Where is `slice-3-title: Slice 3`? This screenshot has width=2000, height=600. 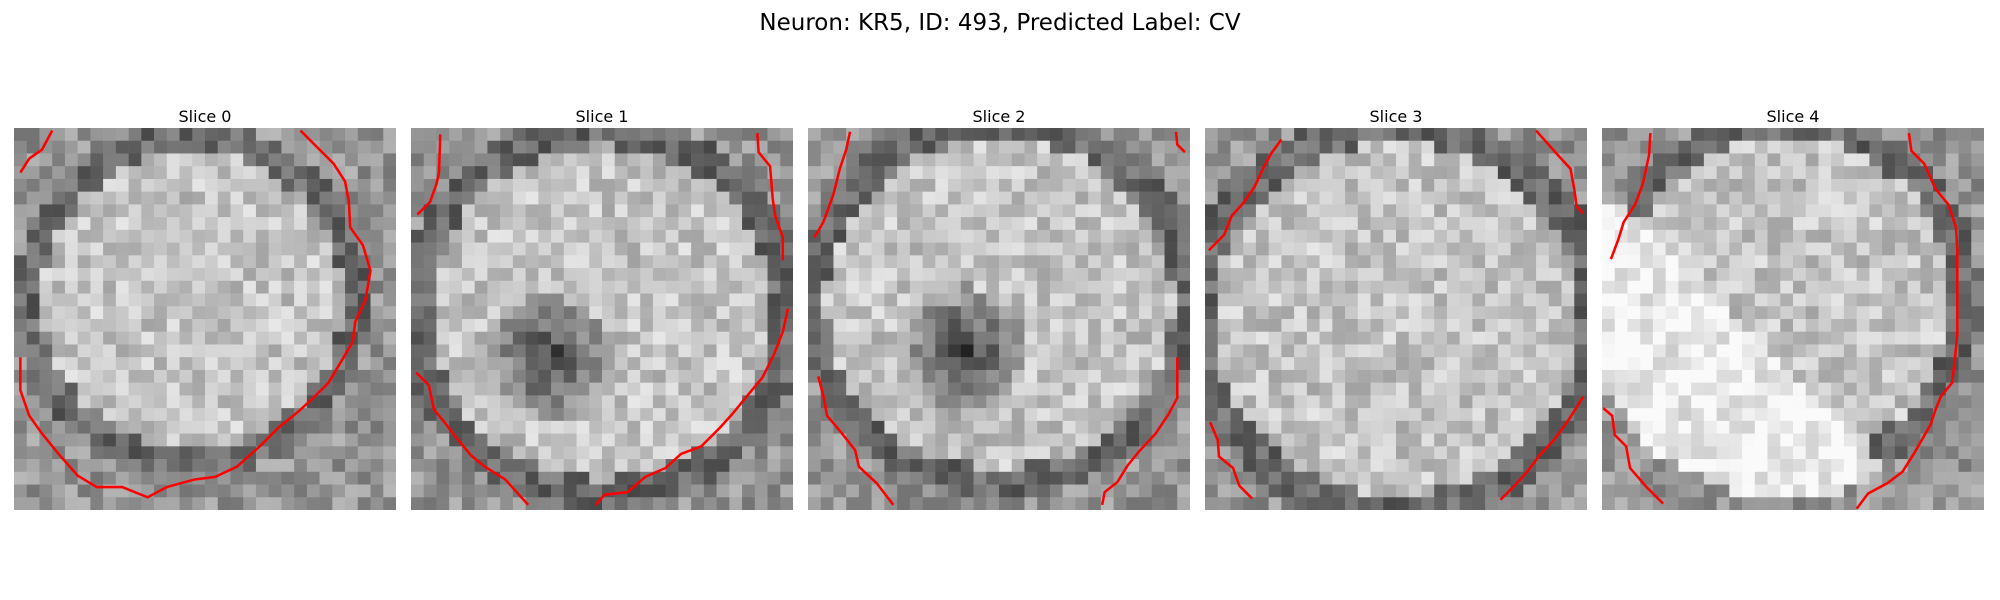
slice-3-title: Slice 3 is located at coordinates (1396, 117).